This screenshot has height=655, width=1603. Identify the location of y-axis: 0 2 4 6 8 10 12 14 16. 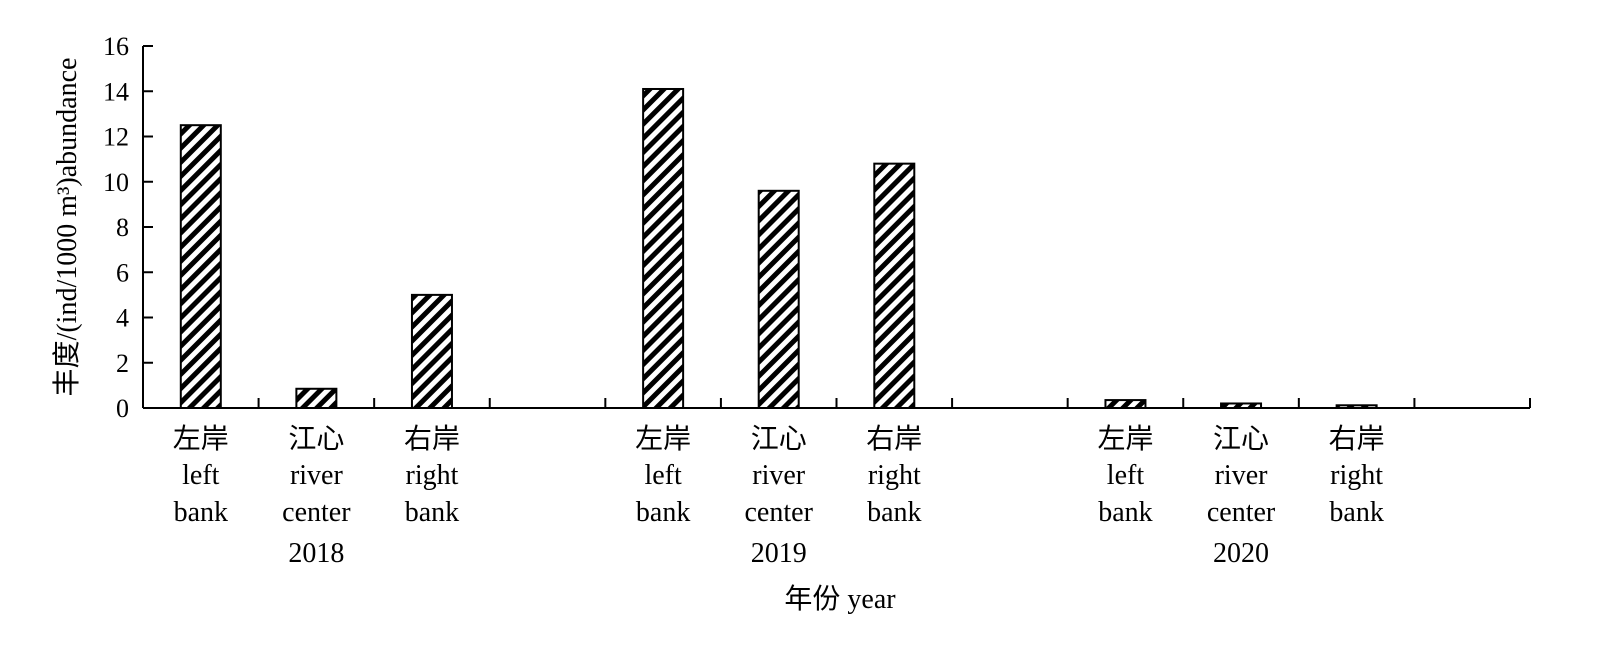
(128, 227).